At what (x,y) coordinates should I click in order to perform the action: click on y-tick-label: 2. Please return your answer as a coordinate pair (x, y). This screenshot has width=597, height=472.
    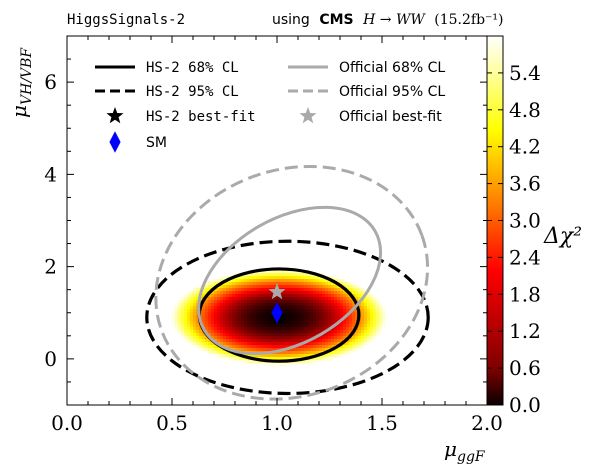
    Looking at the image, I should click on (50, 267).